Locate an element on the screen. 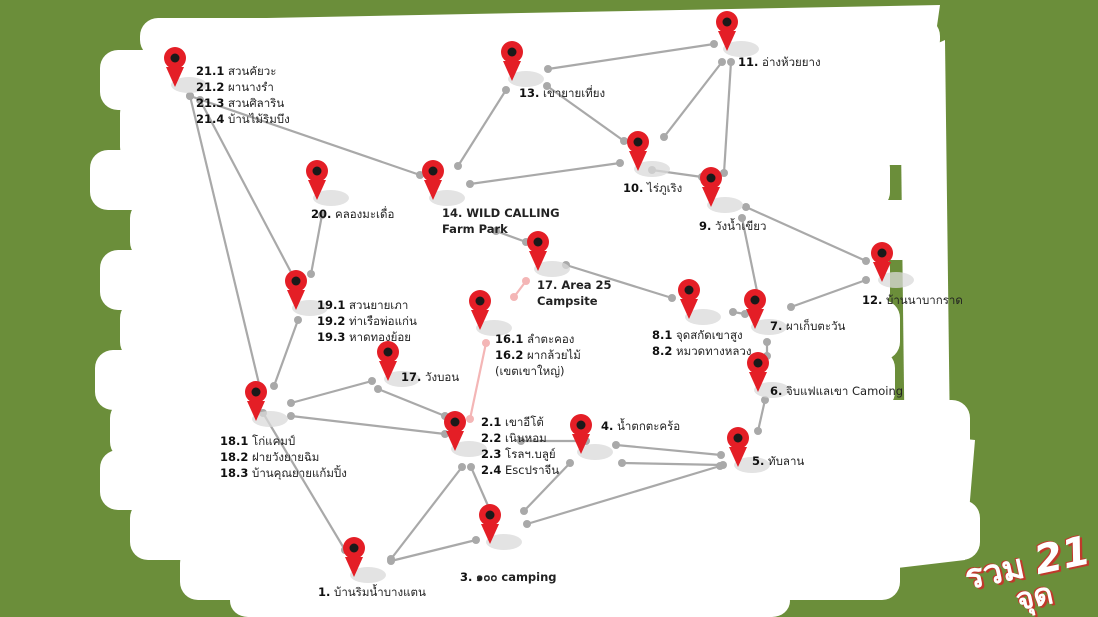 The height and width of the screenshot is (617, 1098). marker-p17-icon is located at coordinates (398, 364).